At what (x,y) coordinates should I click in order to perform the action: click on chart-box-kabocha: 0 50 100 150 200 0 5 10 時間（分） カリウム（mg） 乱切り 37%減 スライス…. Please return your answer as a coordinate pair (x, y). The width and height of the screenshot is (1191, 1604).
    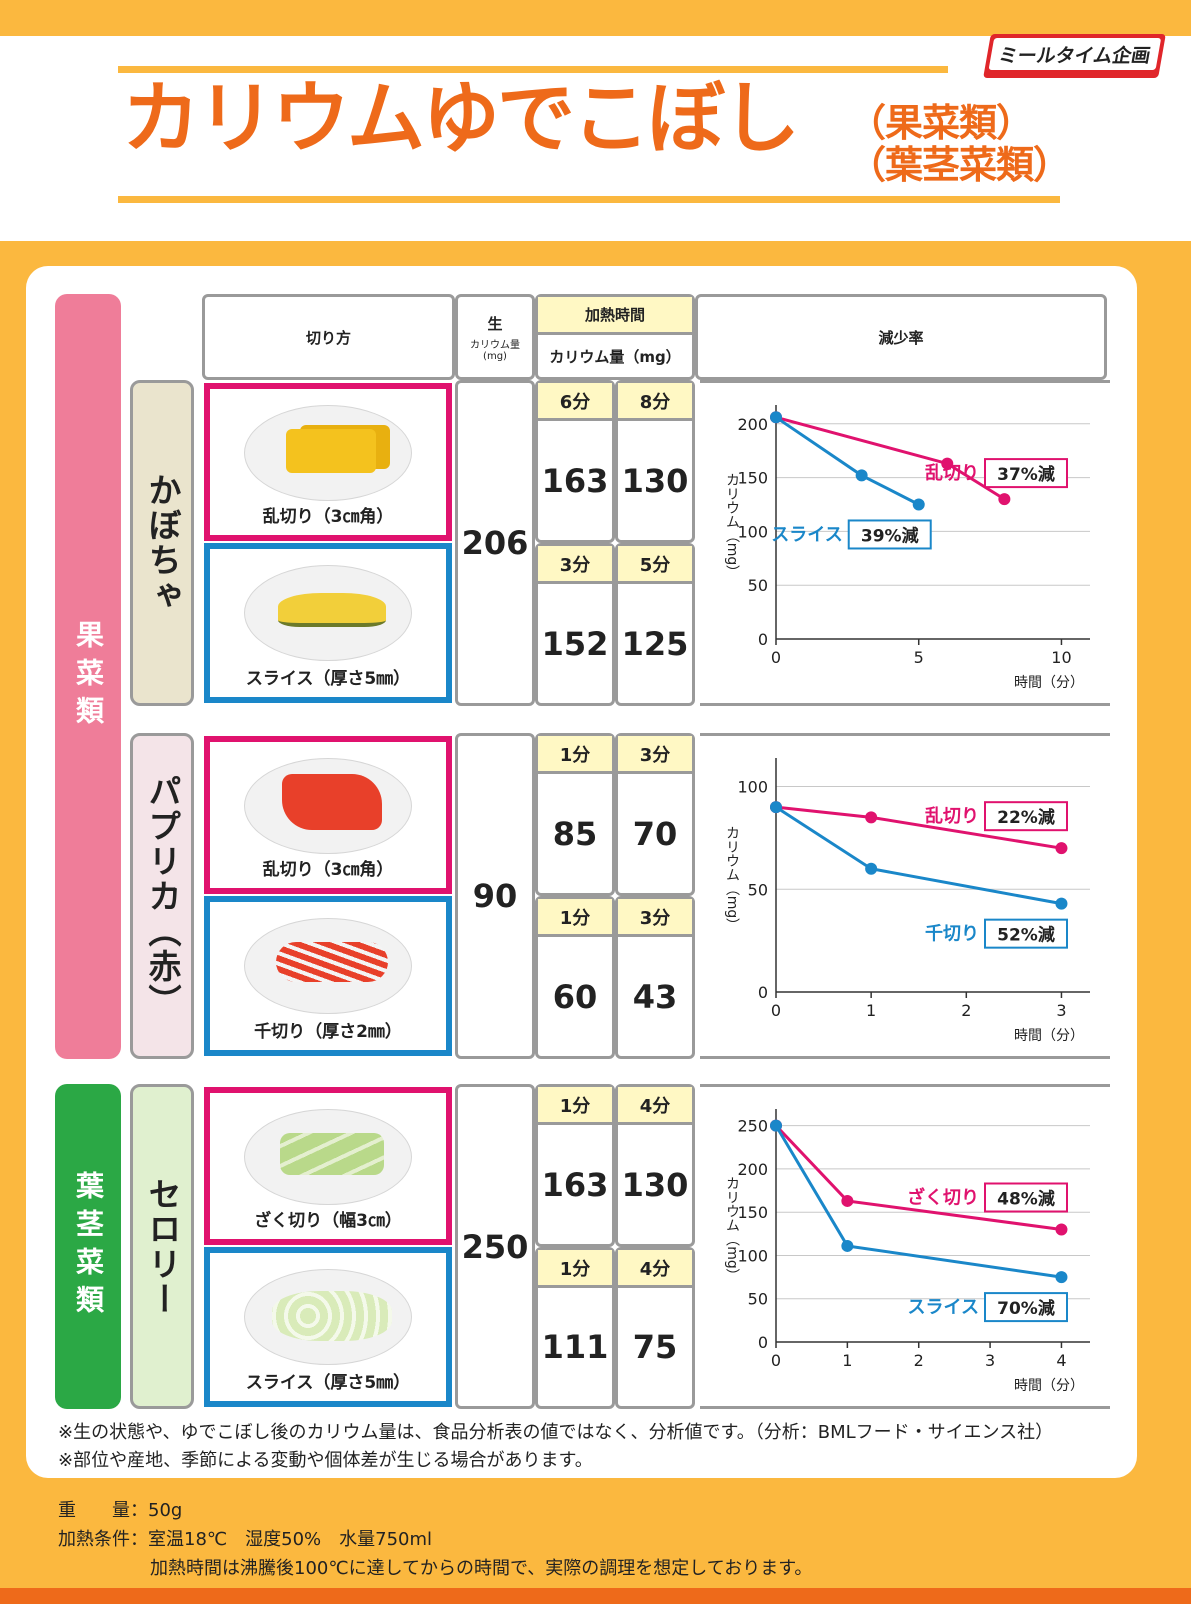
    Looking at the image, I should click on (905, 543).